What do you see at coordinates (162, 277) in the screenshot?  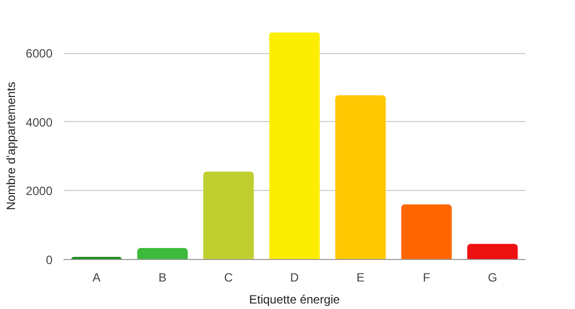 I see `x-tick-label: B` at bounding box center [162, 277].